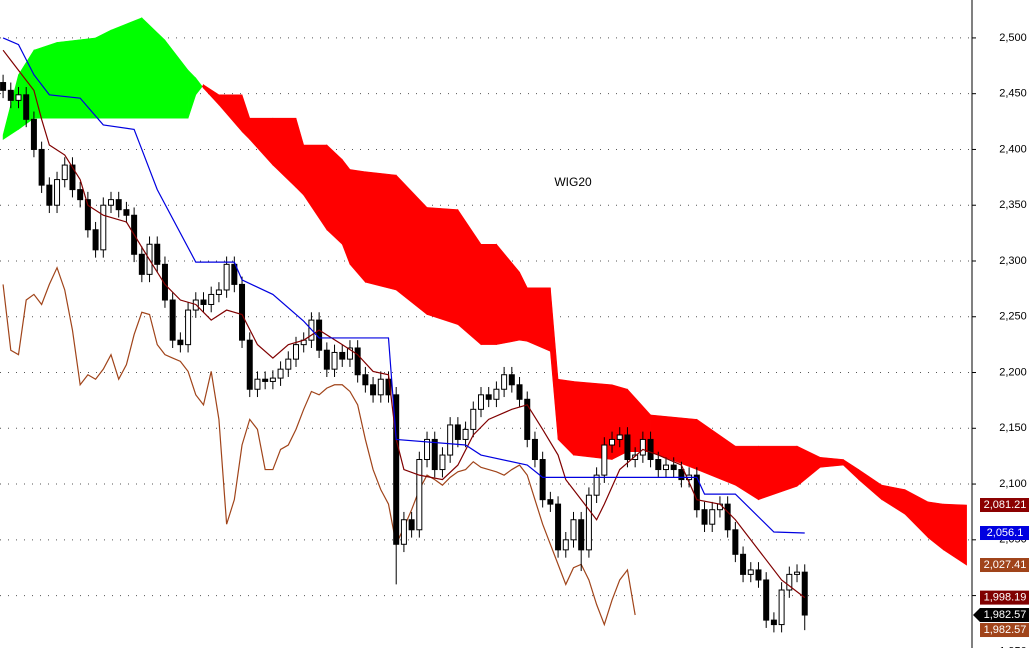 This screenshot has width=1029, height=648. Describe the element at coordinates (1013, 205) in the screenshot. I see `y-tick-label: 2,350` at that location.